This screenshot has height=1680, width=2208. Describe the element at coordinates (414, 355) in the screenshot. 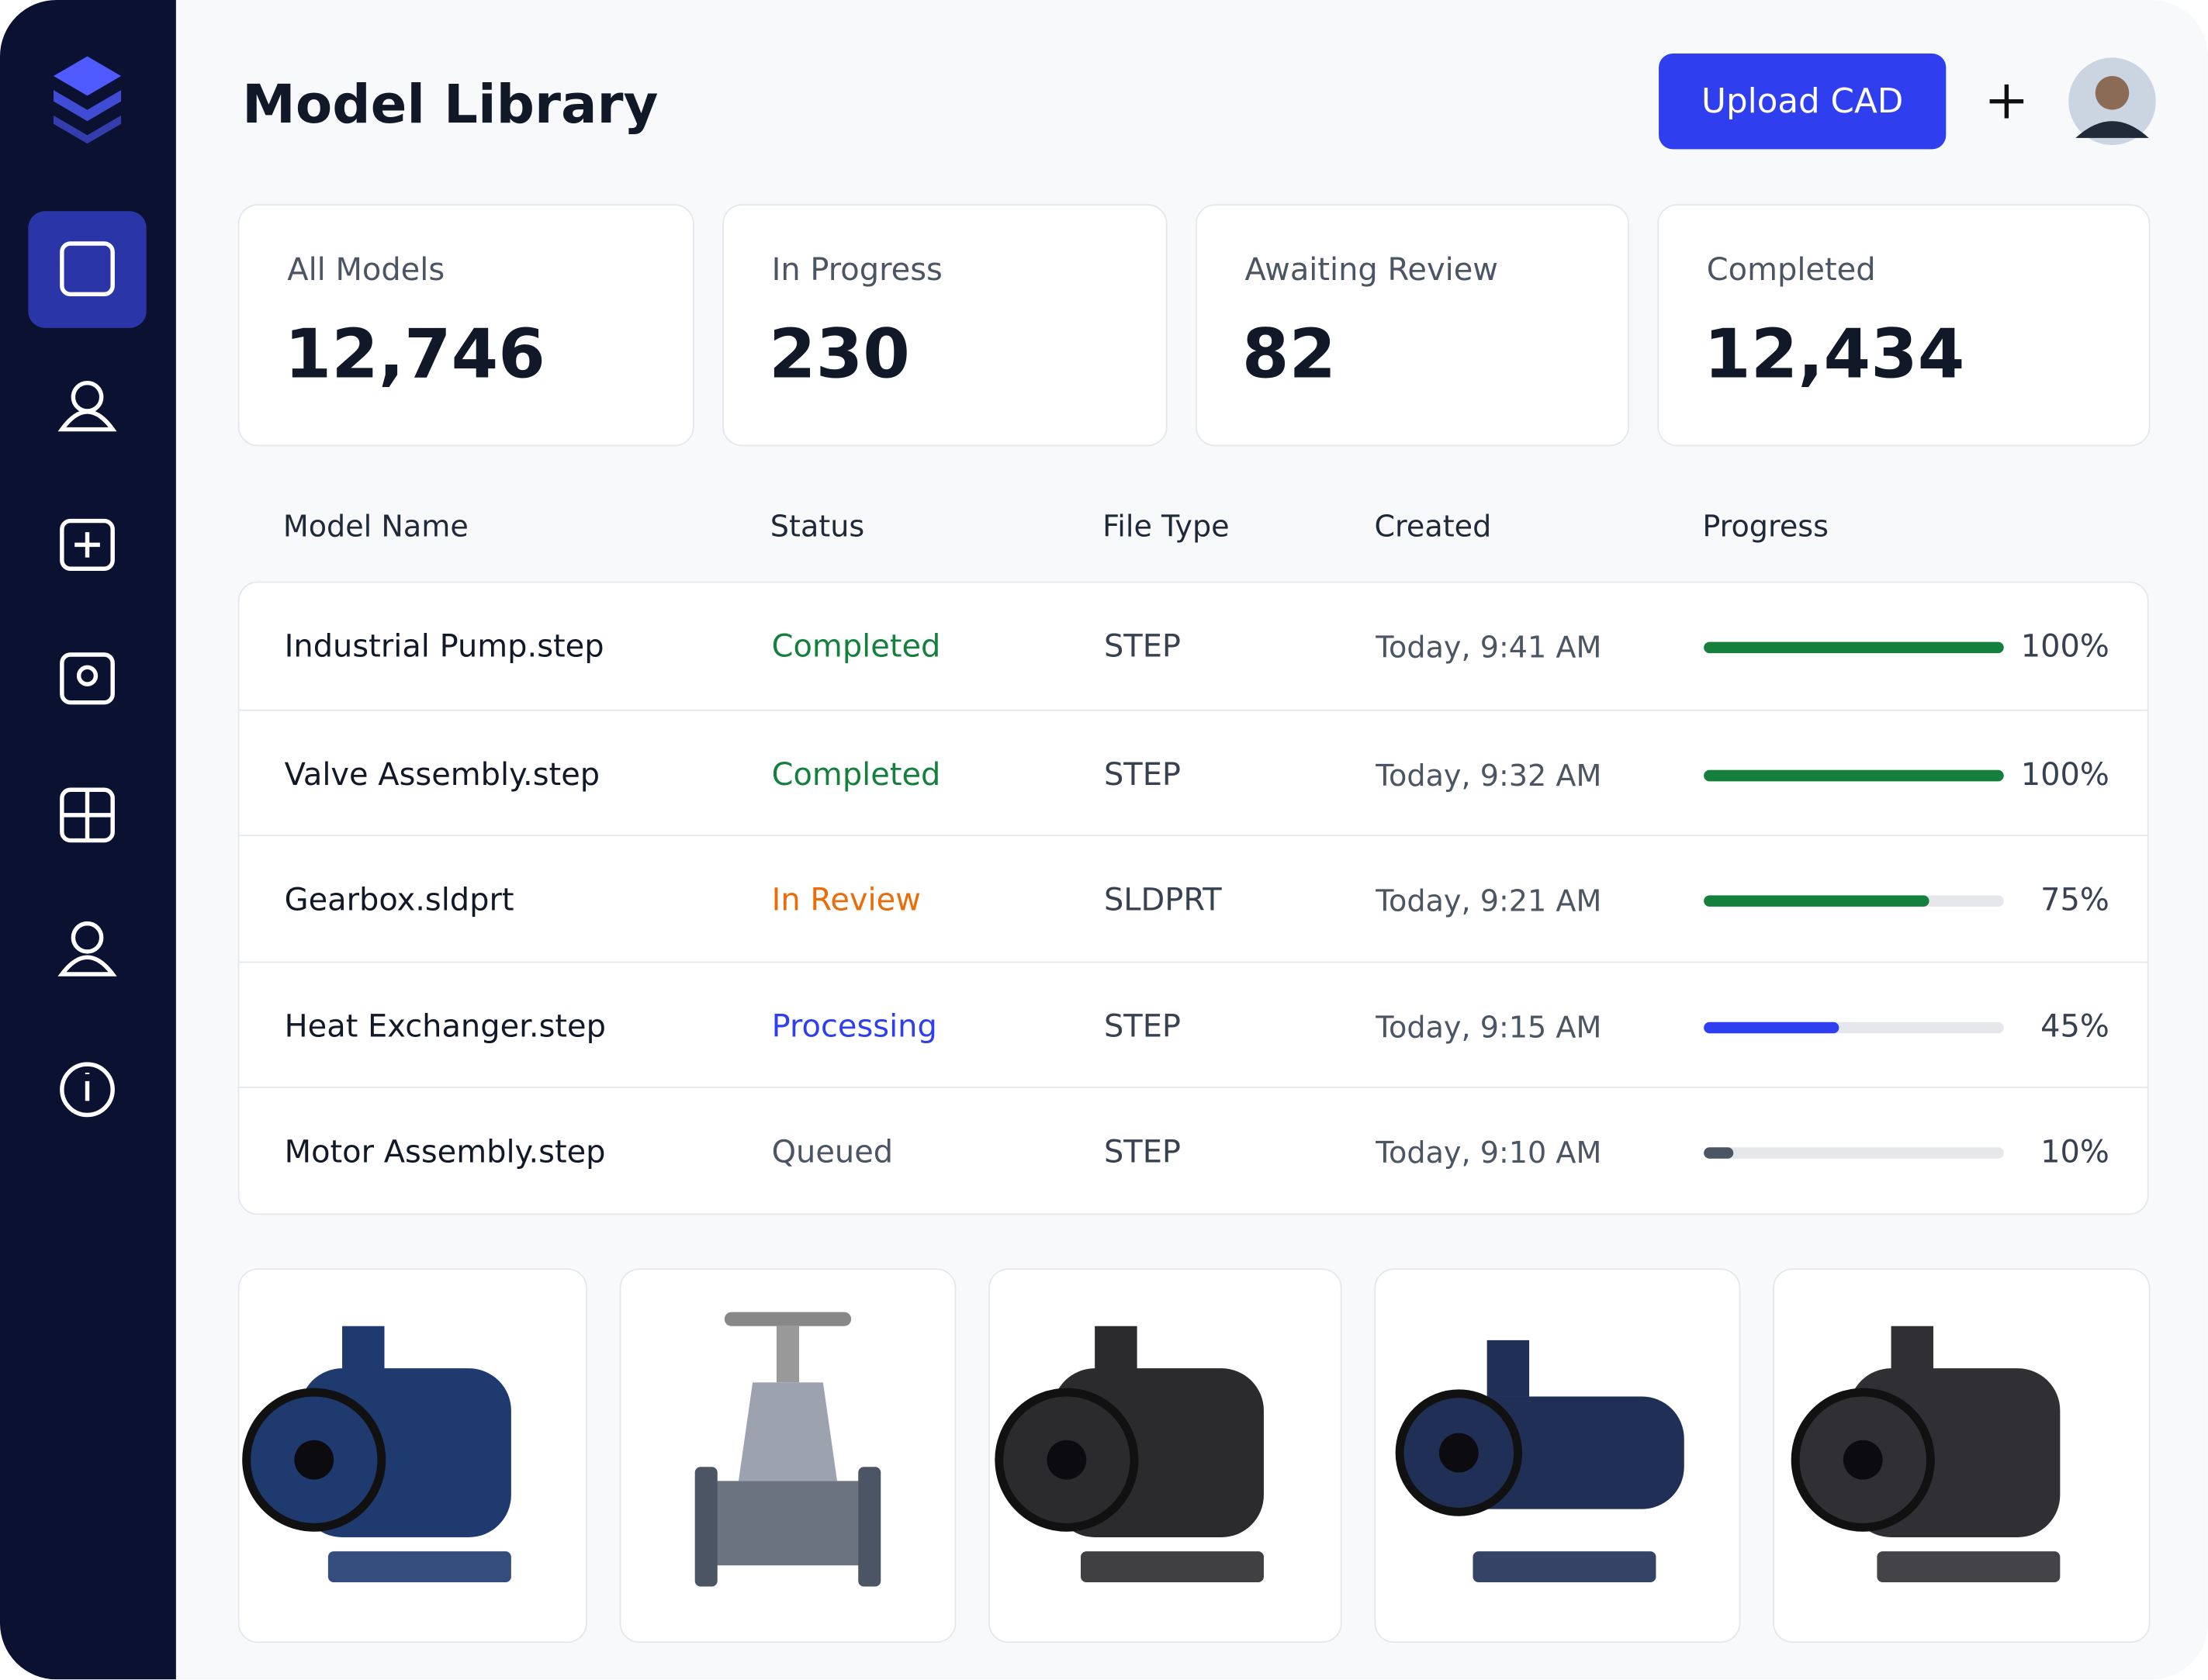

I see `stat-value: 12,746` at that location.